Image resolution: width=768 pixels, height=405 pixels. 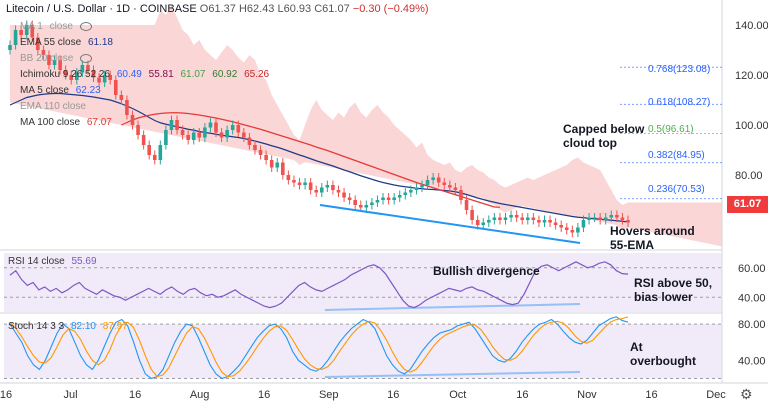 I want to click on annotation-capped-line2: cloud top, so click(x=590, y=143).